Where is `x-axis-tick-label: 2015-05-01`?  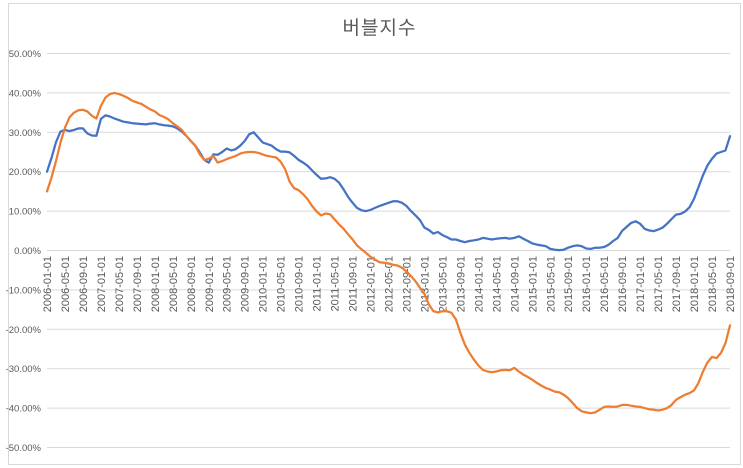 x-axis-tick-label: 2015-05-01 is located at coordinates (551, 284).